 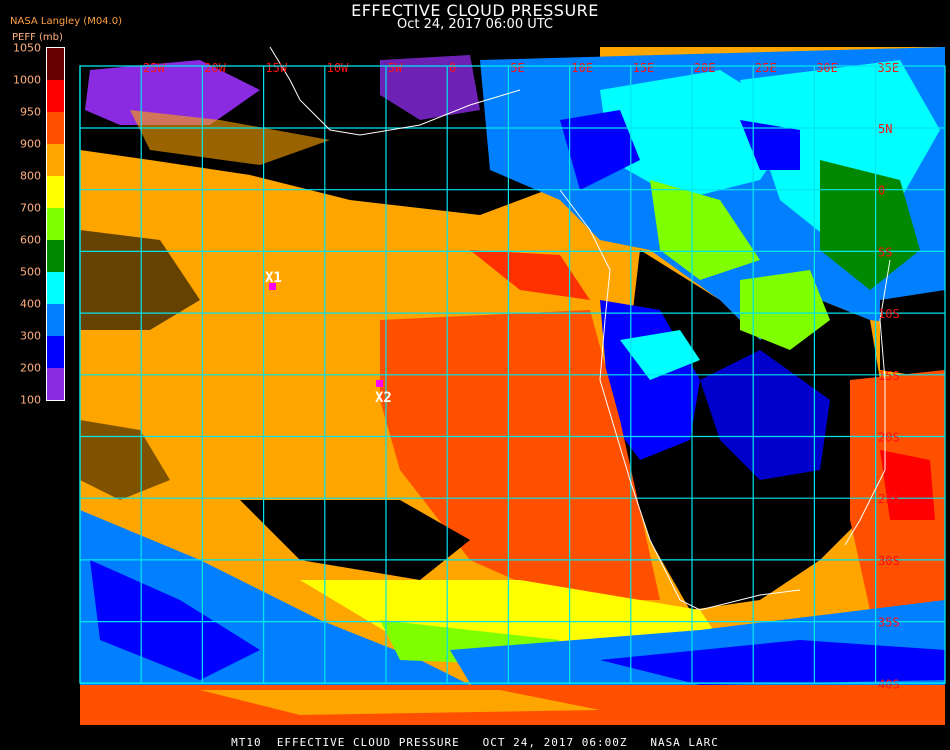 I want to click on longitude-label: 5E, so click(x=517, y=68).